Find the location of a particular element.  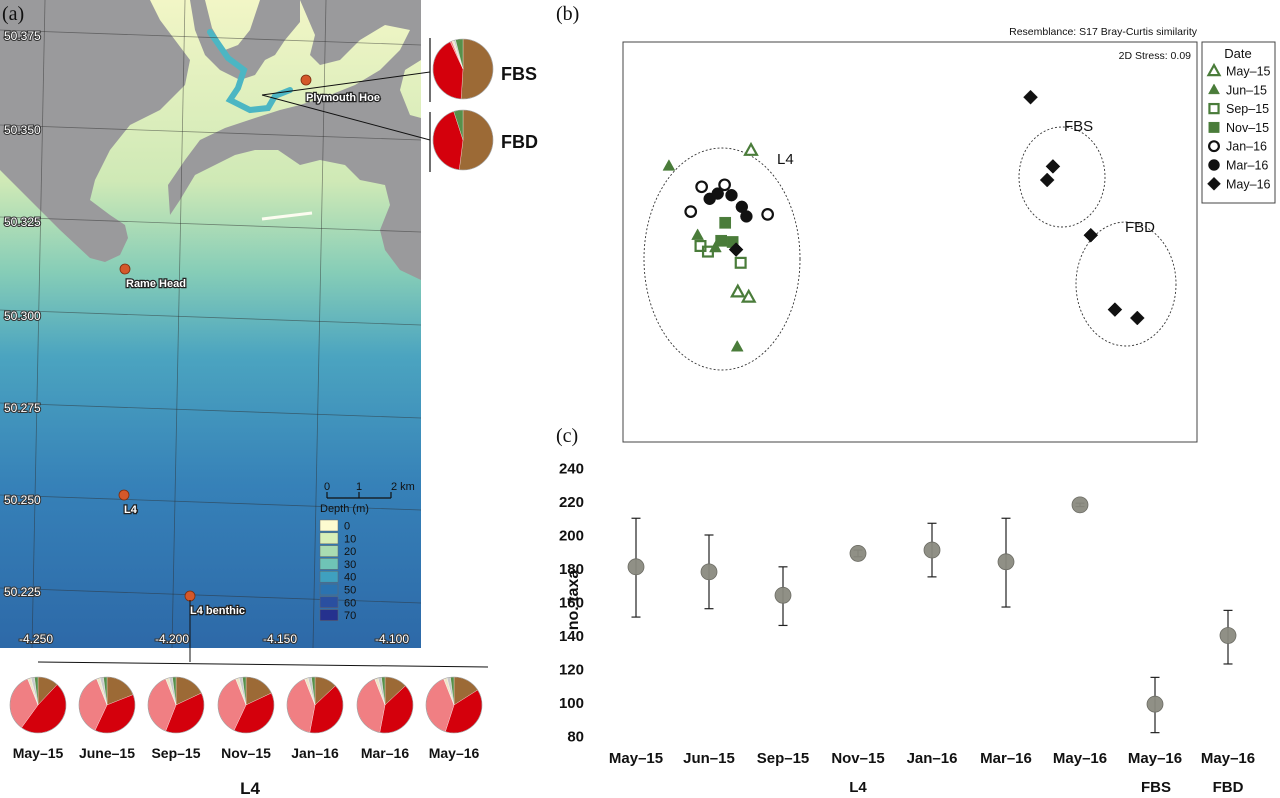

lat-tick-label: 50.300 is located at coordinates (22, 316).